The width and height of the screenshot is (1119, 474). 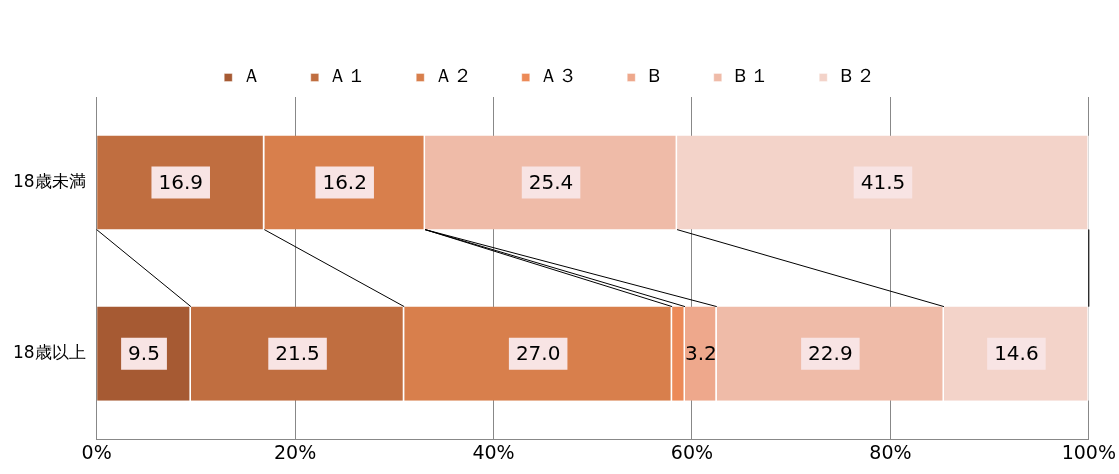 What do you see at coordinates (750, 75) in the screenshot?
I see `legend-label: Ｂ１` at bounding box center [750, 75].